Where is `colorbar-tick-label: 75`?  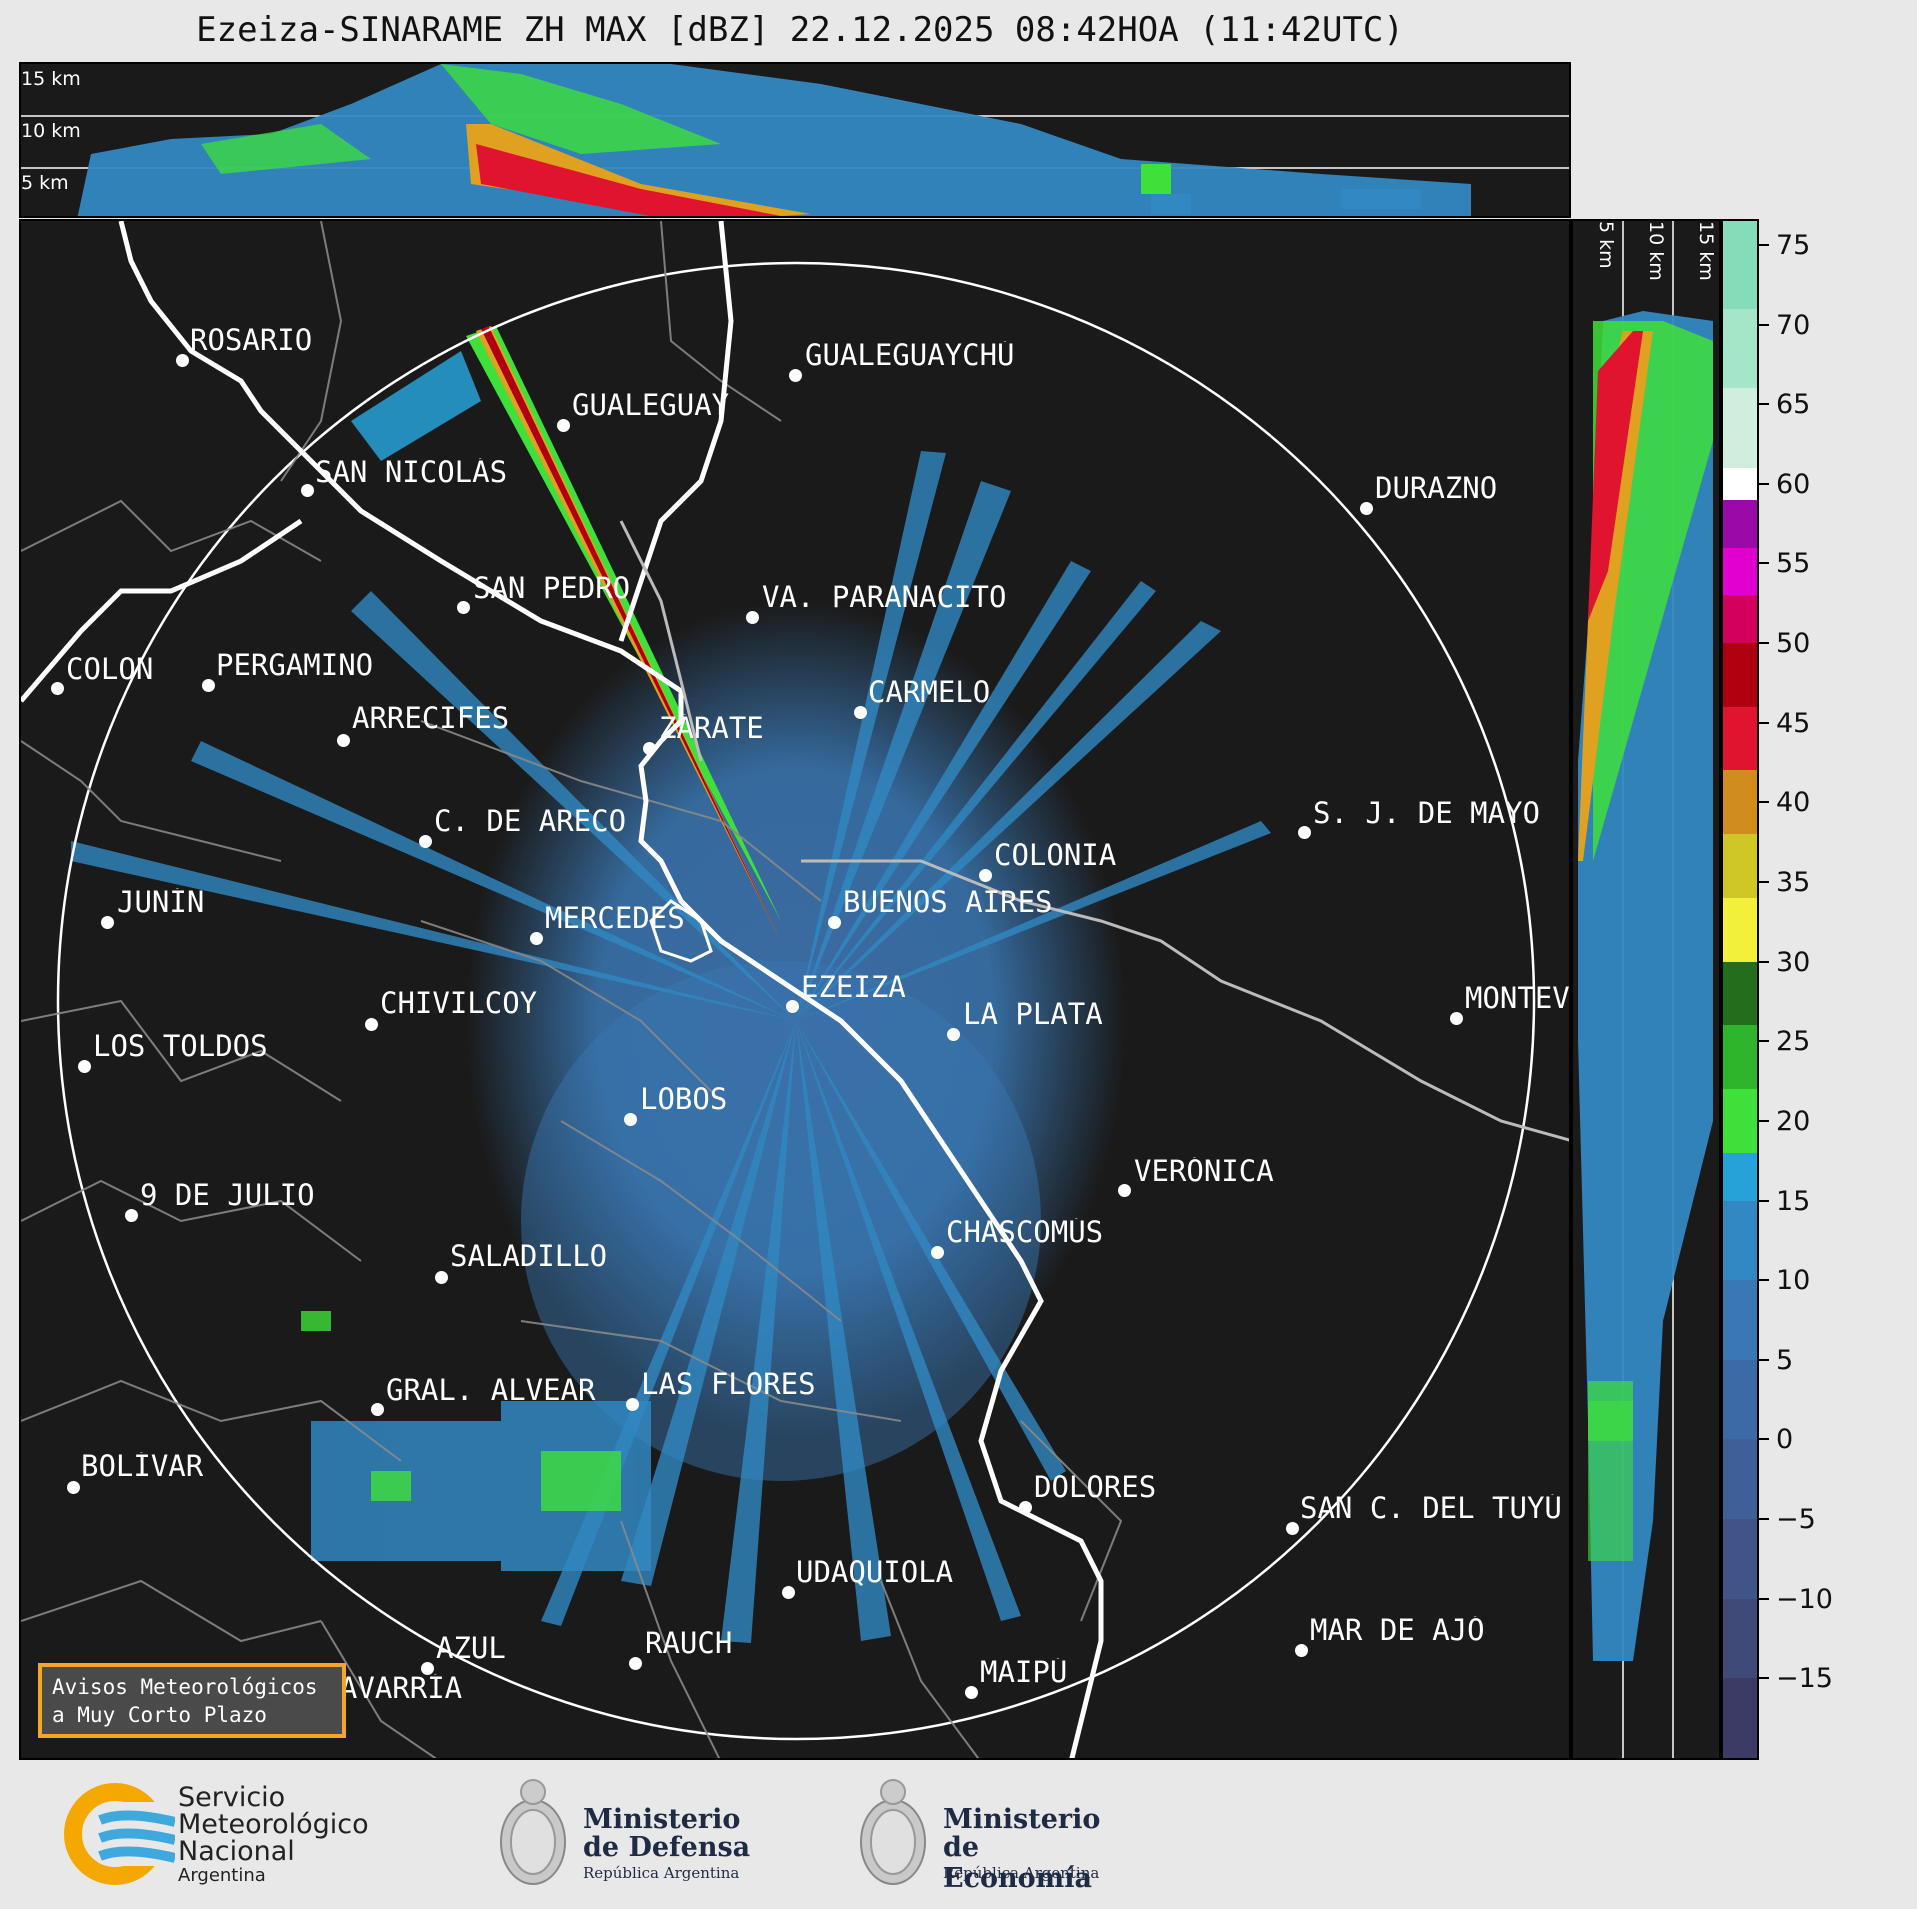
colorbar-tick-label: 75 is located at coordinates (1793, 245).